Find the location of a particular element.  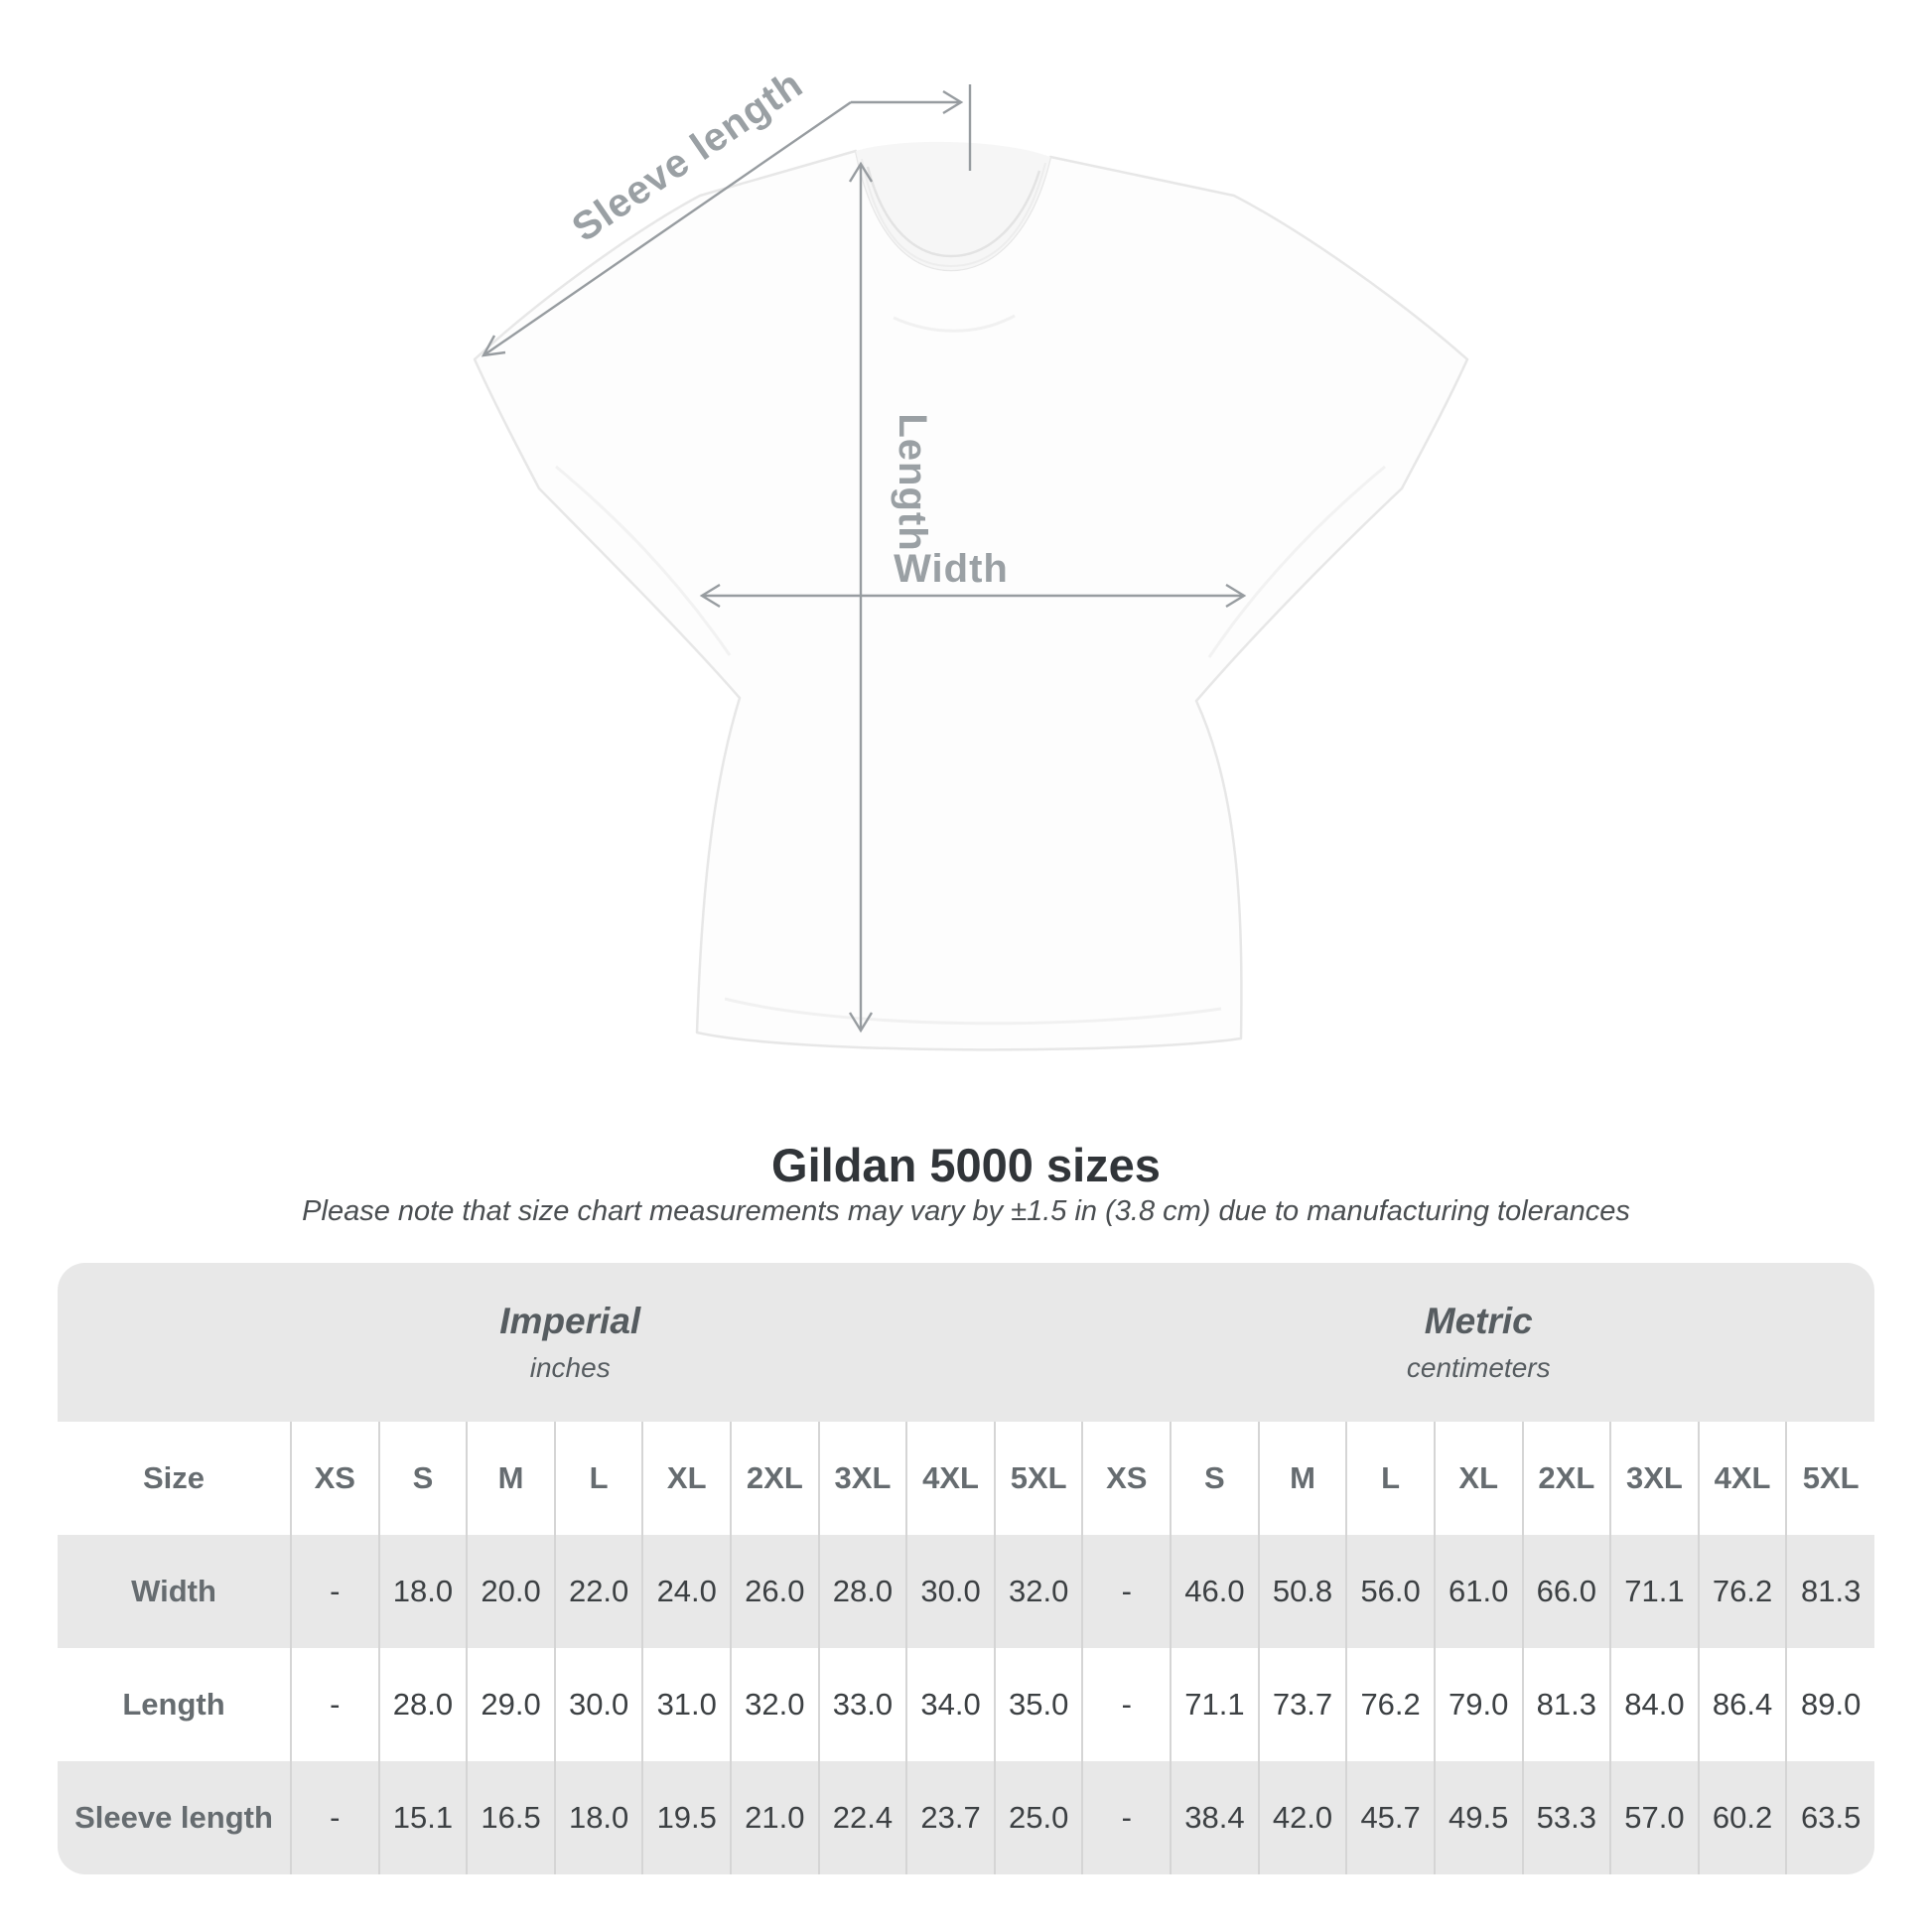

value-cell: 56.0 is located at coordinates (1390, 1592).